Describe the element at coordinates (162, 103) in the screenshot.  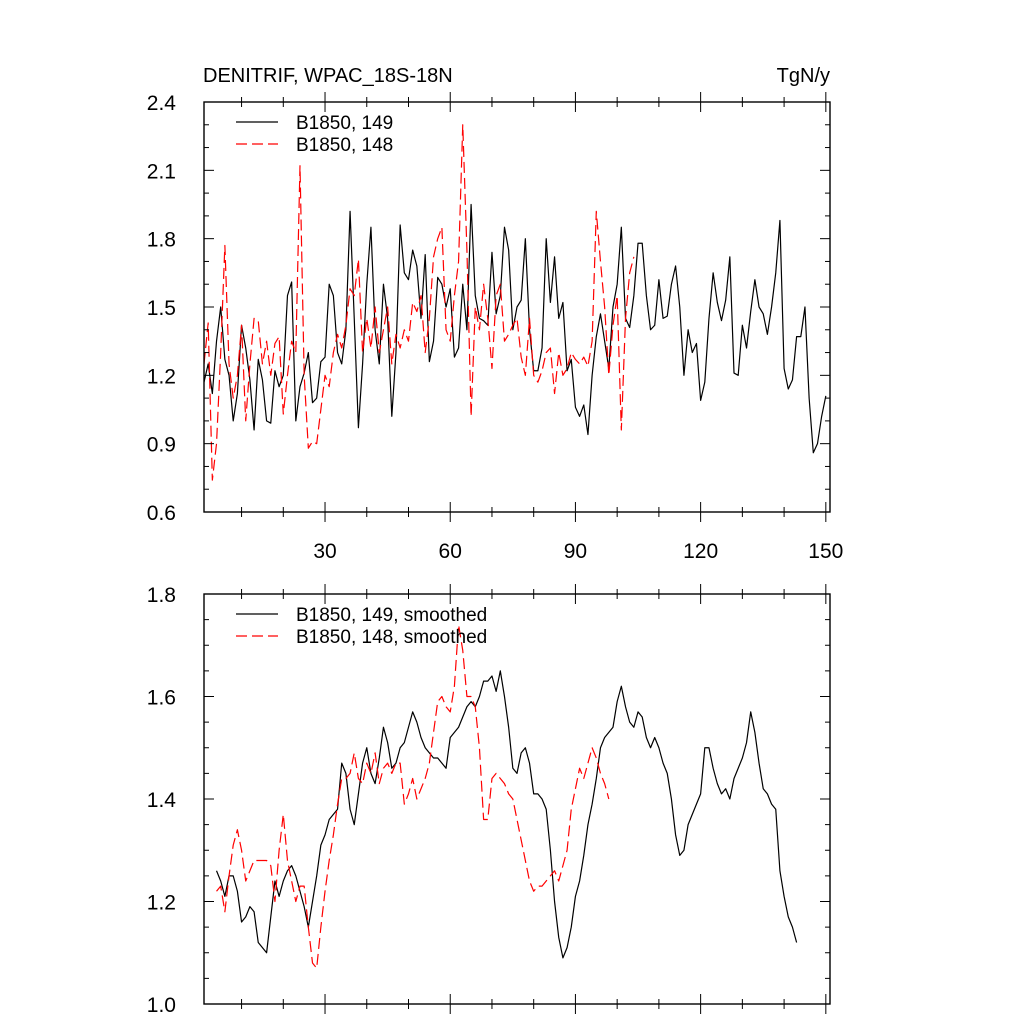
I see `top-y-tick-label: 2.4` at that location.